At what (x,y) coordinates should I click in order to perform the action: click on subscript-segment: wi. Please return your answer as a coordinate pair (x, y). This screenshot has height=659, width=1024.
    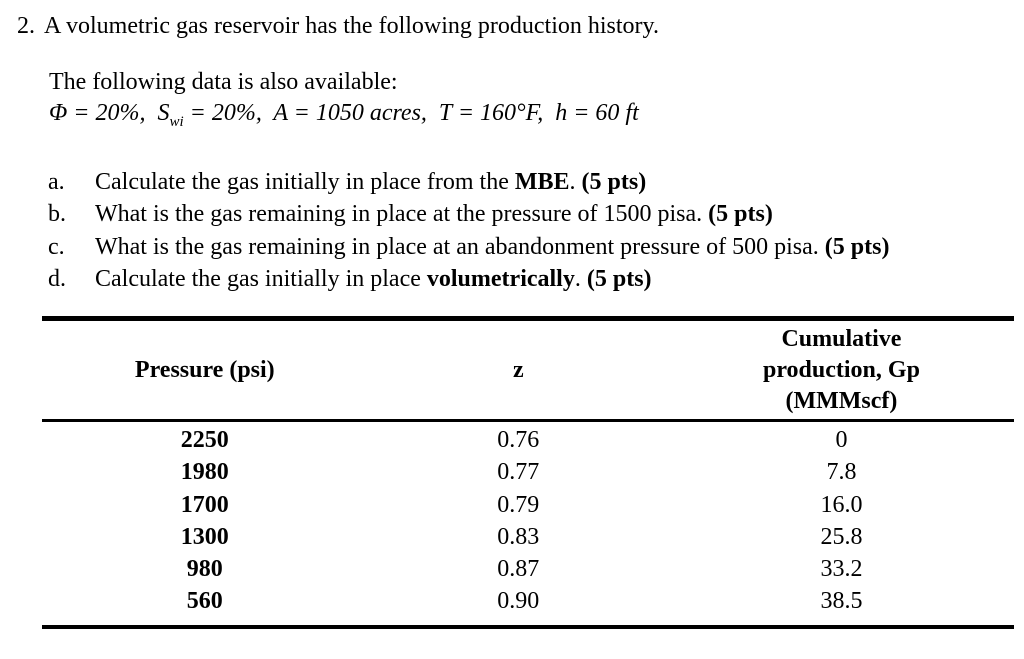
    Looking at the image, I should click on (176, 121).